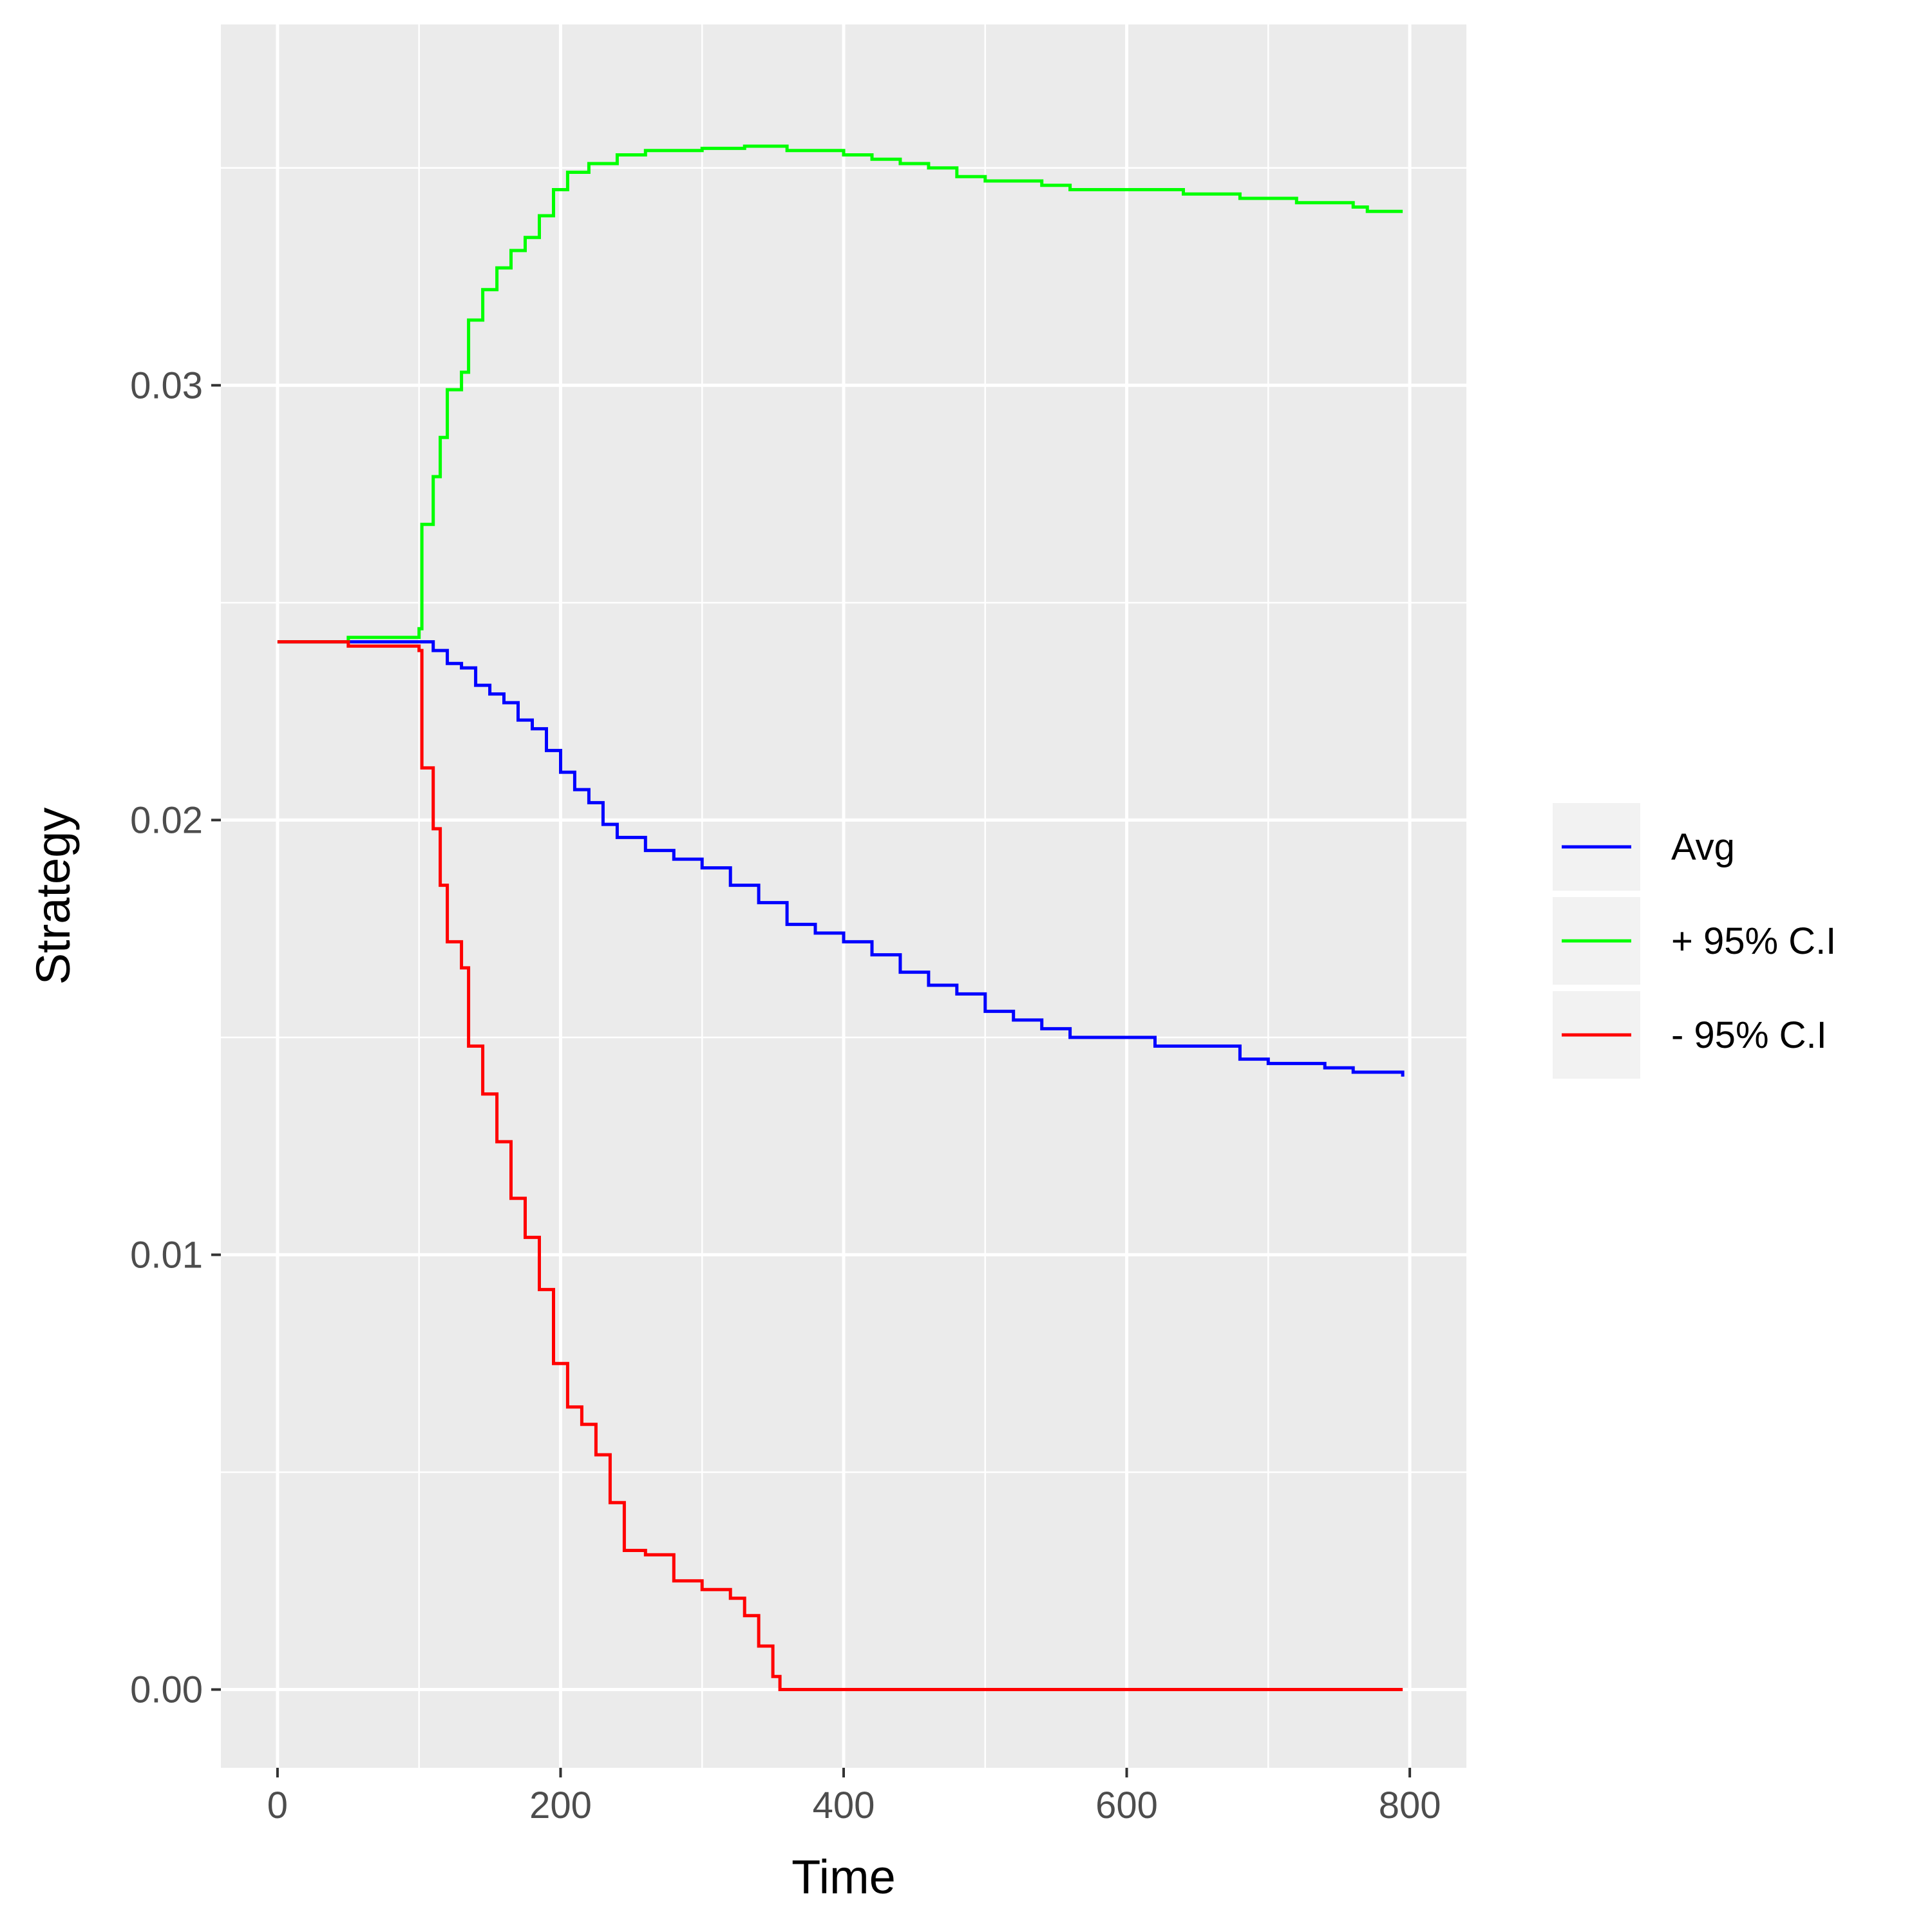  Describe the element at coordinates (844, 1805) in the screenshot. I see `x-tick-label: 400` at that location.